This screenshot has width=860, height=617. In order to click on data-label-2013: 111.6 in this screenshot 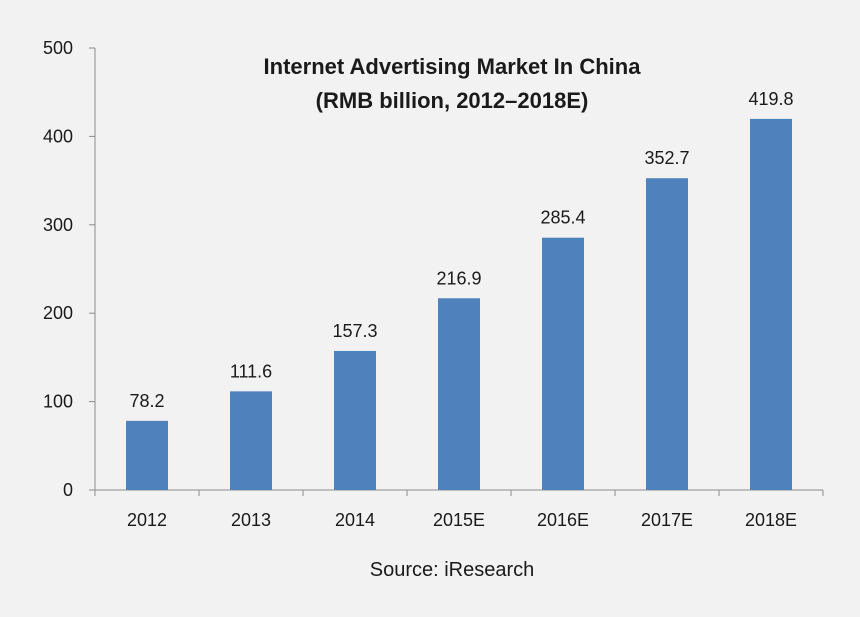, I will do `click(251, 371)`.